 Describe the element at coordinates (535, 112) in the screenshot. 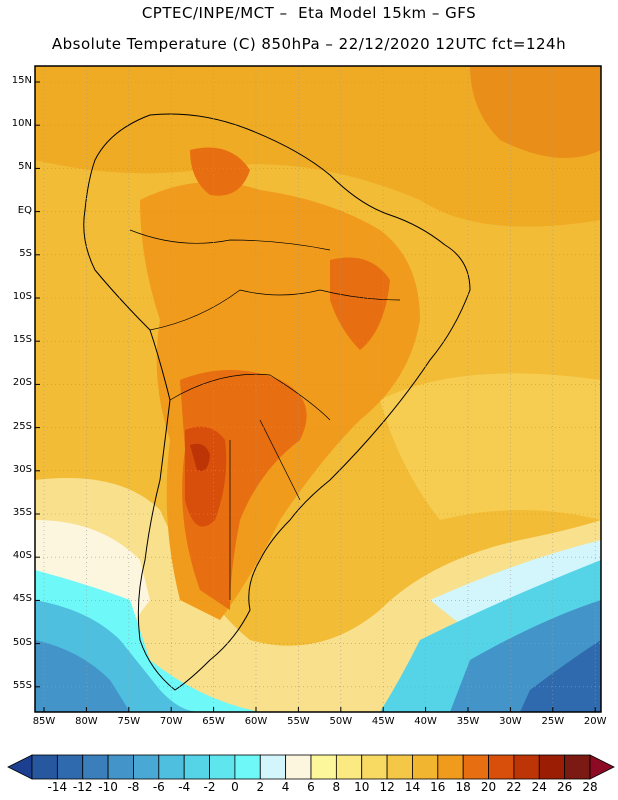

I see `field-ne-warm` at that location.